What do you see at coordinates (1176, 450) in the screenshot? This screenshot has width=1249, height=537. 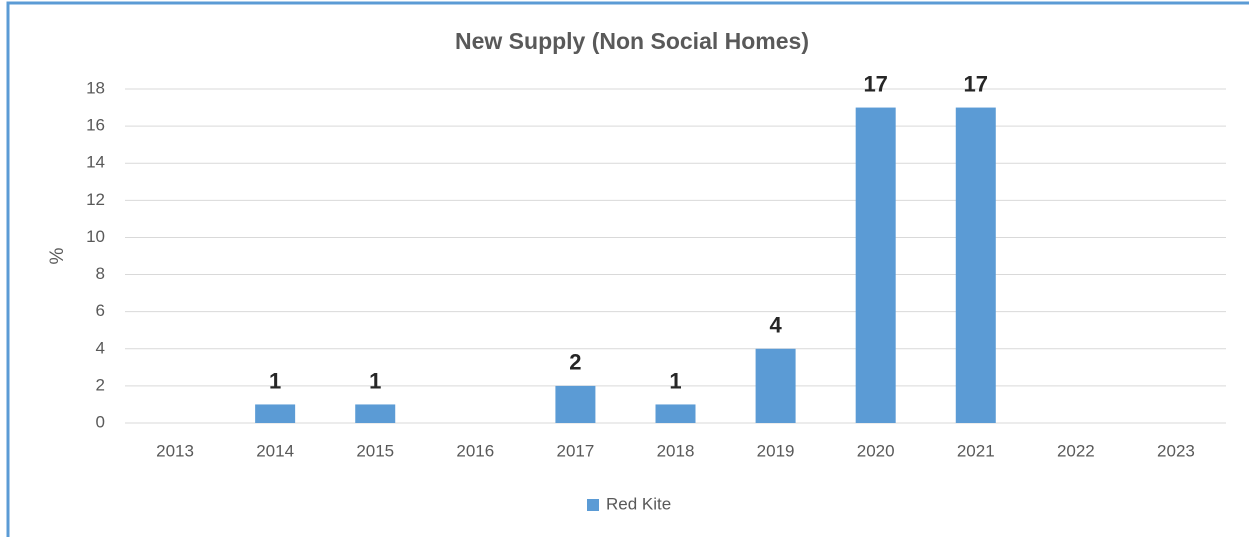 I see `x-tick-label: 2023` at bounding box center [1176, 450].